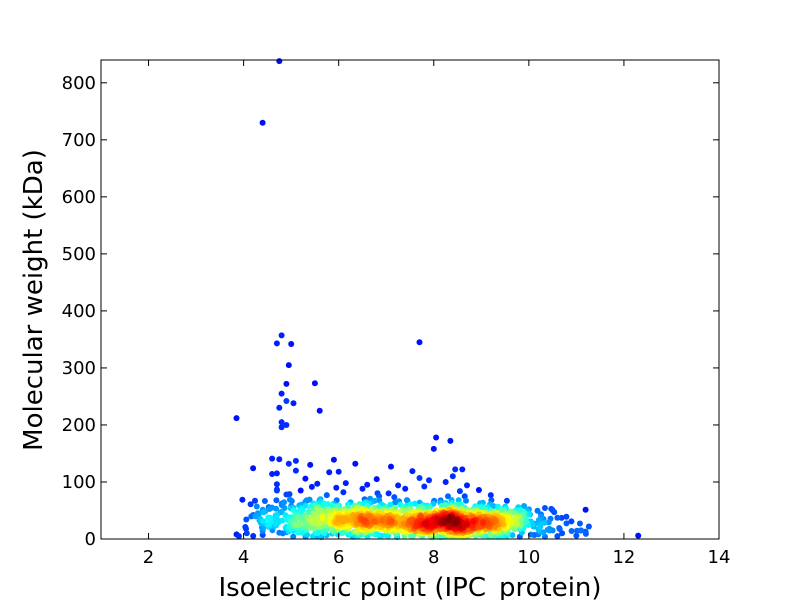 This screenshot has height=600, width=800. I want to click on y-tick-label: 100, so click(79, 482).